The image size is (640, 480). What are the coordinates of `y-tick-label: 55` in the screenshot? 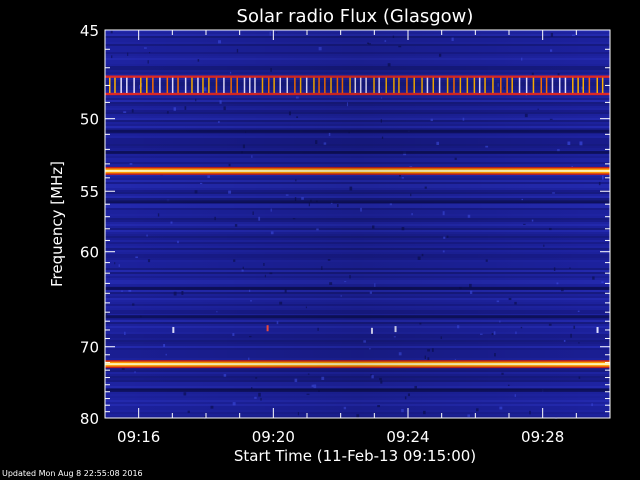 It's located at (89, 192).